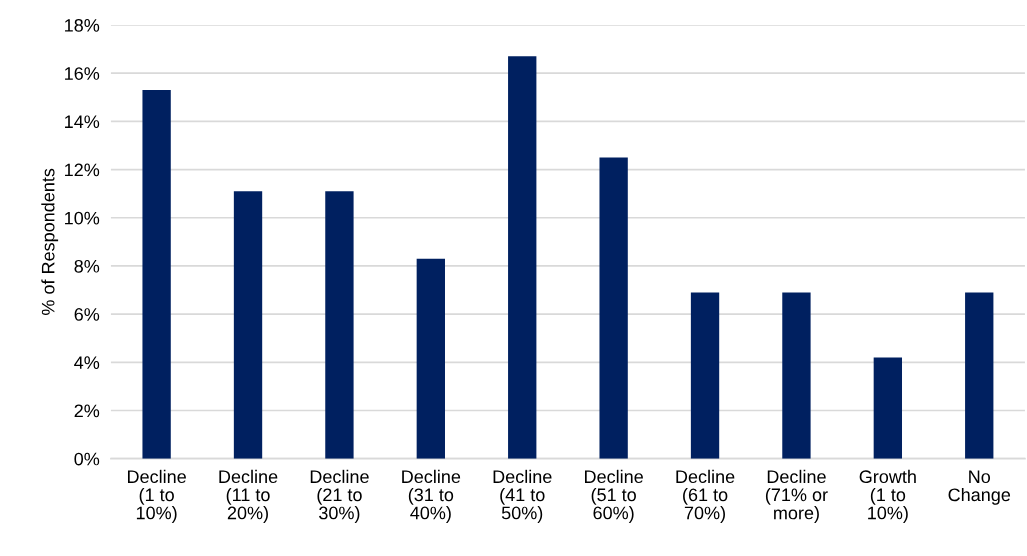  I want to click on x-tick-label: Decline (51 to 60%), so click(614, 496).